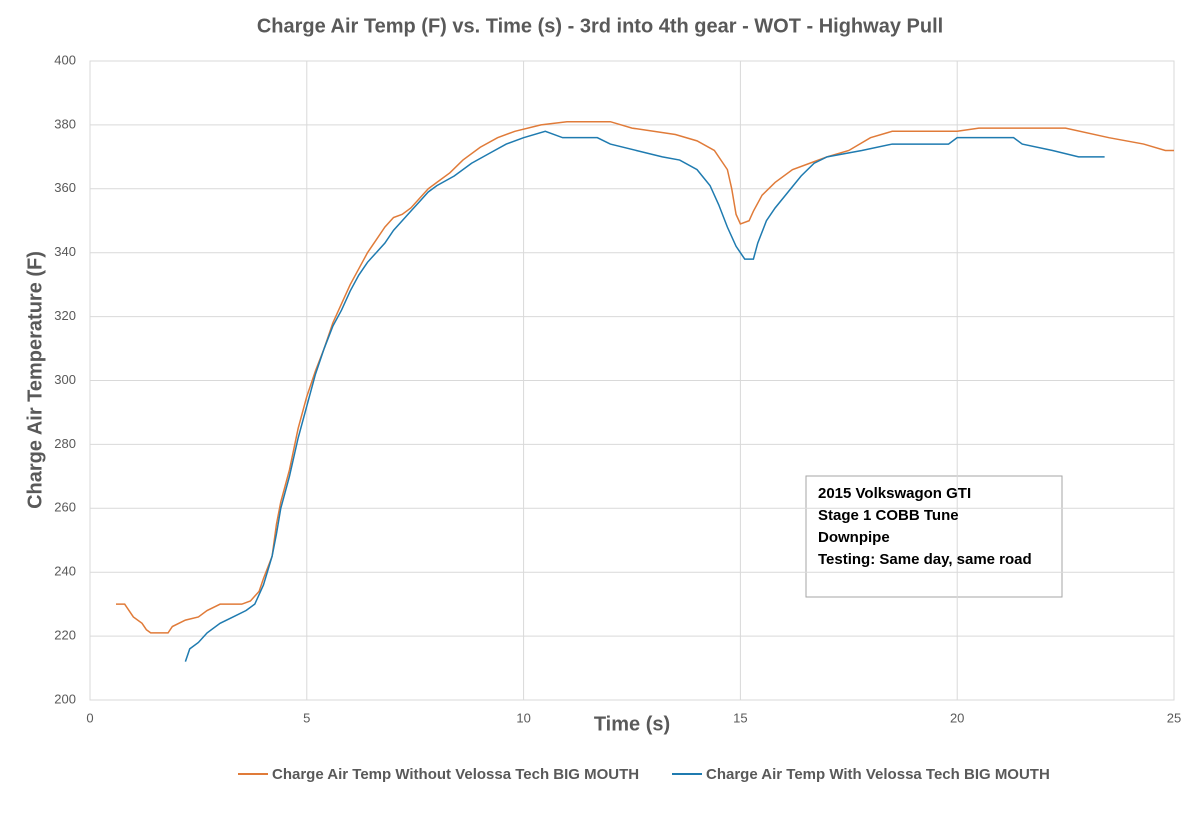  Describe the element at coordinates (65, 251) in the screenshot. I see `y-tick-label: 340` at that location.